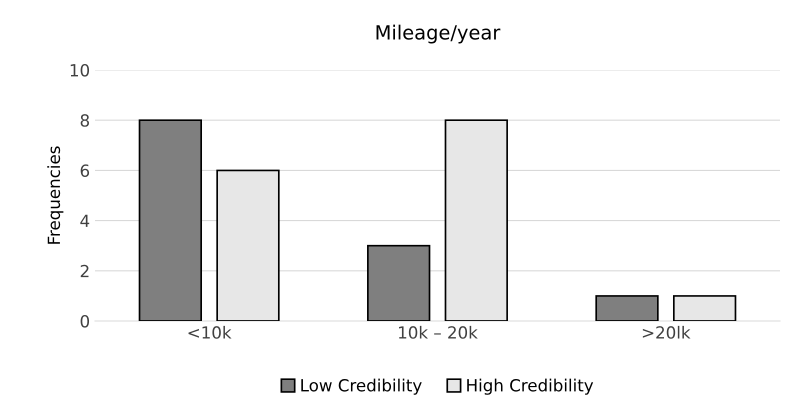 The height and width of the screenshot is (415, 798). Describe the element at coordinates (438, 34) in the screenshot. I see `chart-title: Mileage/year` at that location.